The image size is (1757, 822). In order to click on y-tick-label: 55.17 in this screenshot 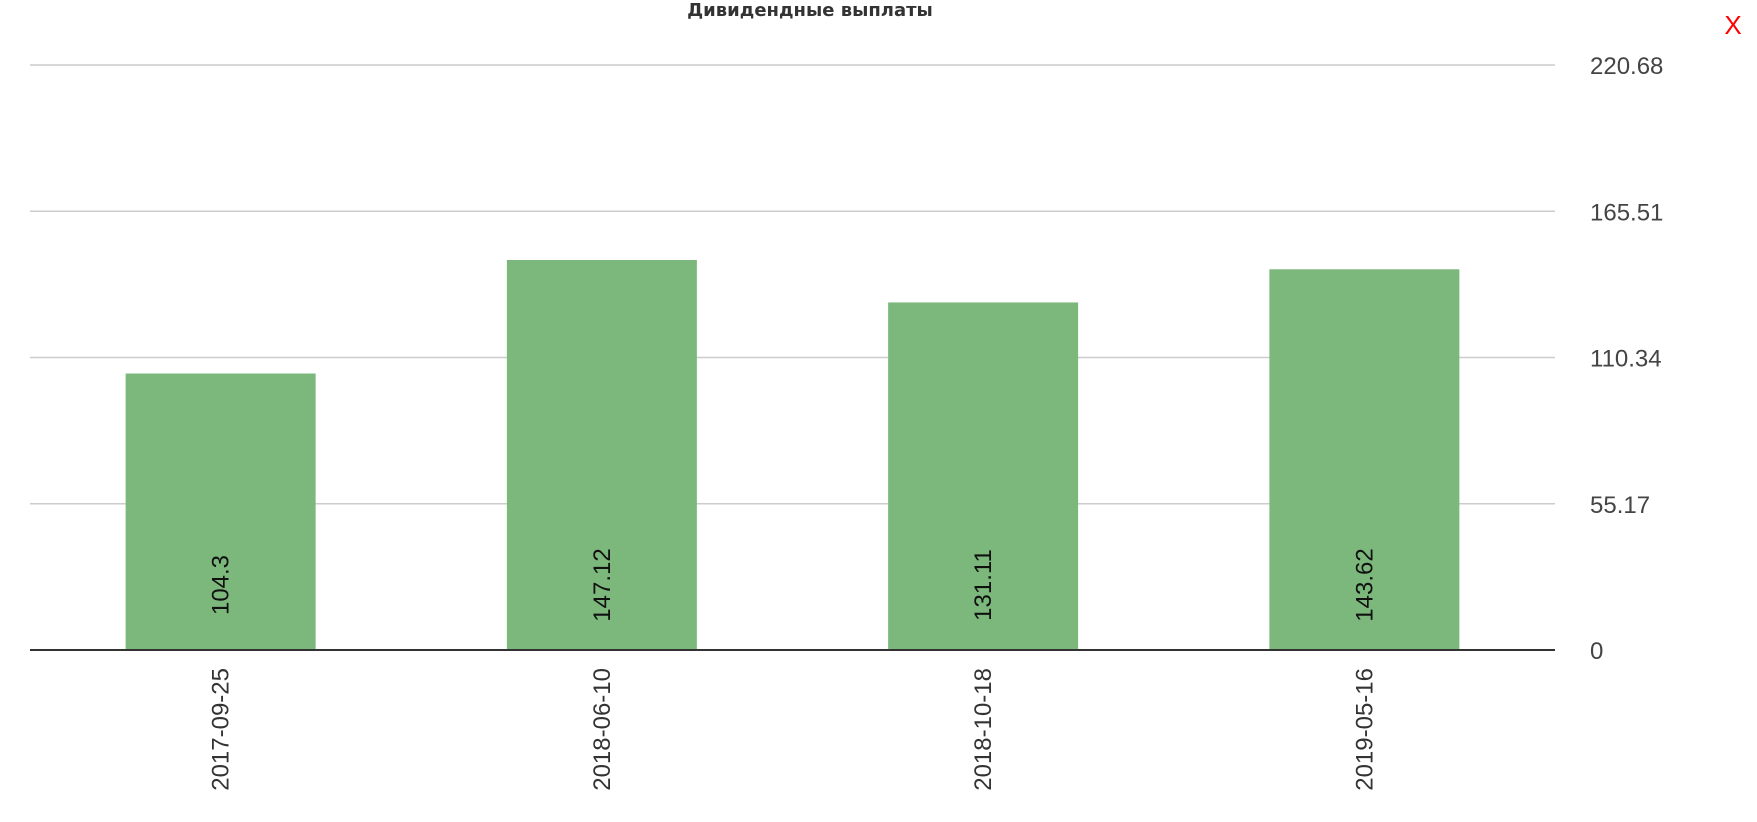, I will do `click(1620, 505)`.